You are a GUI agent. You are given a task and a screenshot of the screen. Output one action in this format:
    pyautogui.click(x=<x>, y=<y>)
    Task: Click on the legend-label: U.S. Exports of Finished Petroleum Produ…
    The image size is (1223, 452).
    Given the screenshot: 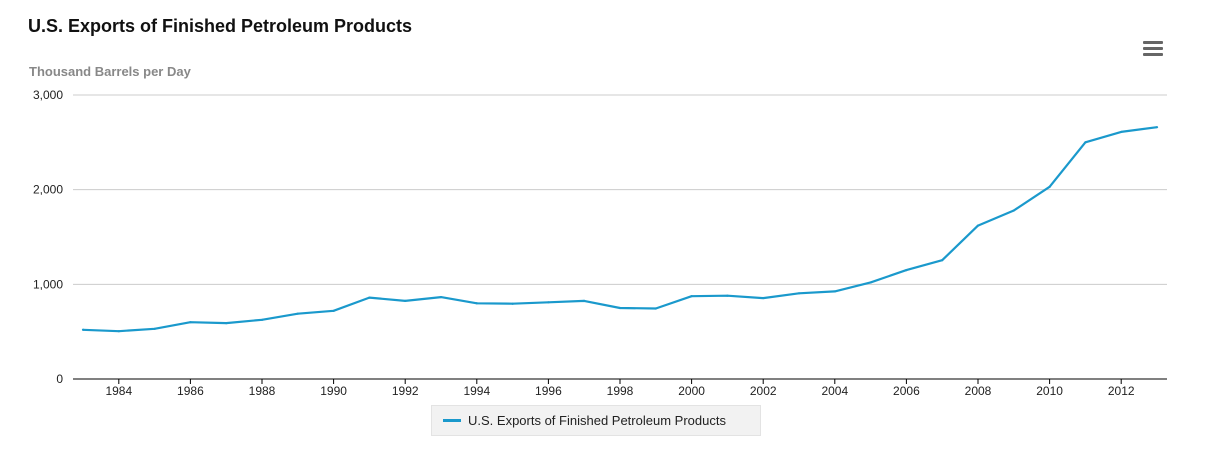 What is the action you would take?
    pyautogui.click(x=597, y=420)
    